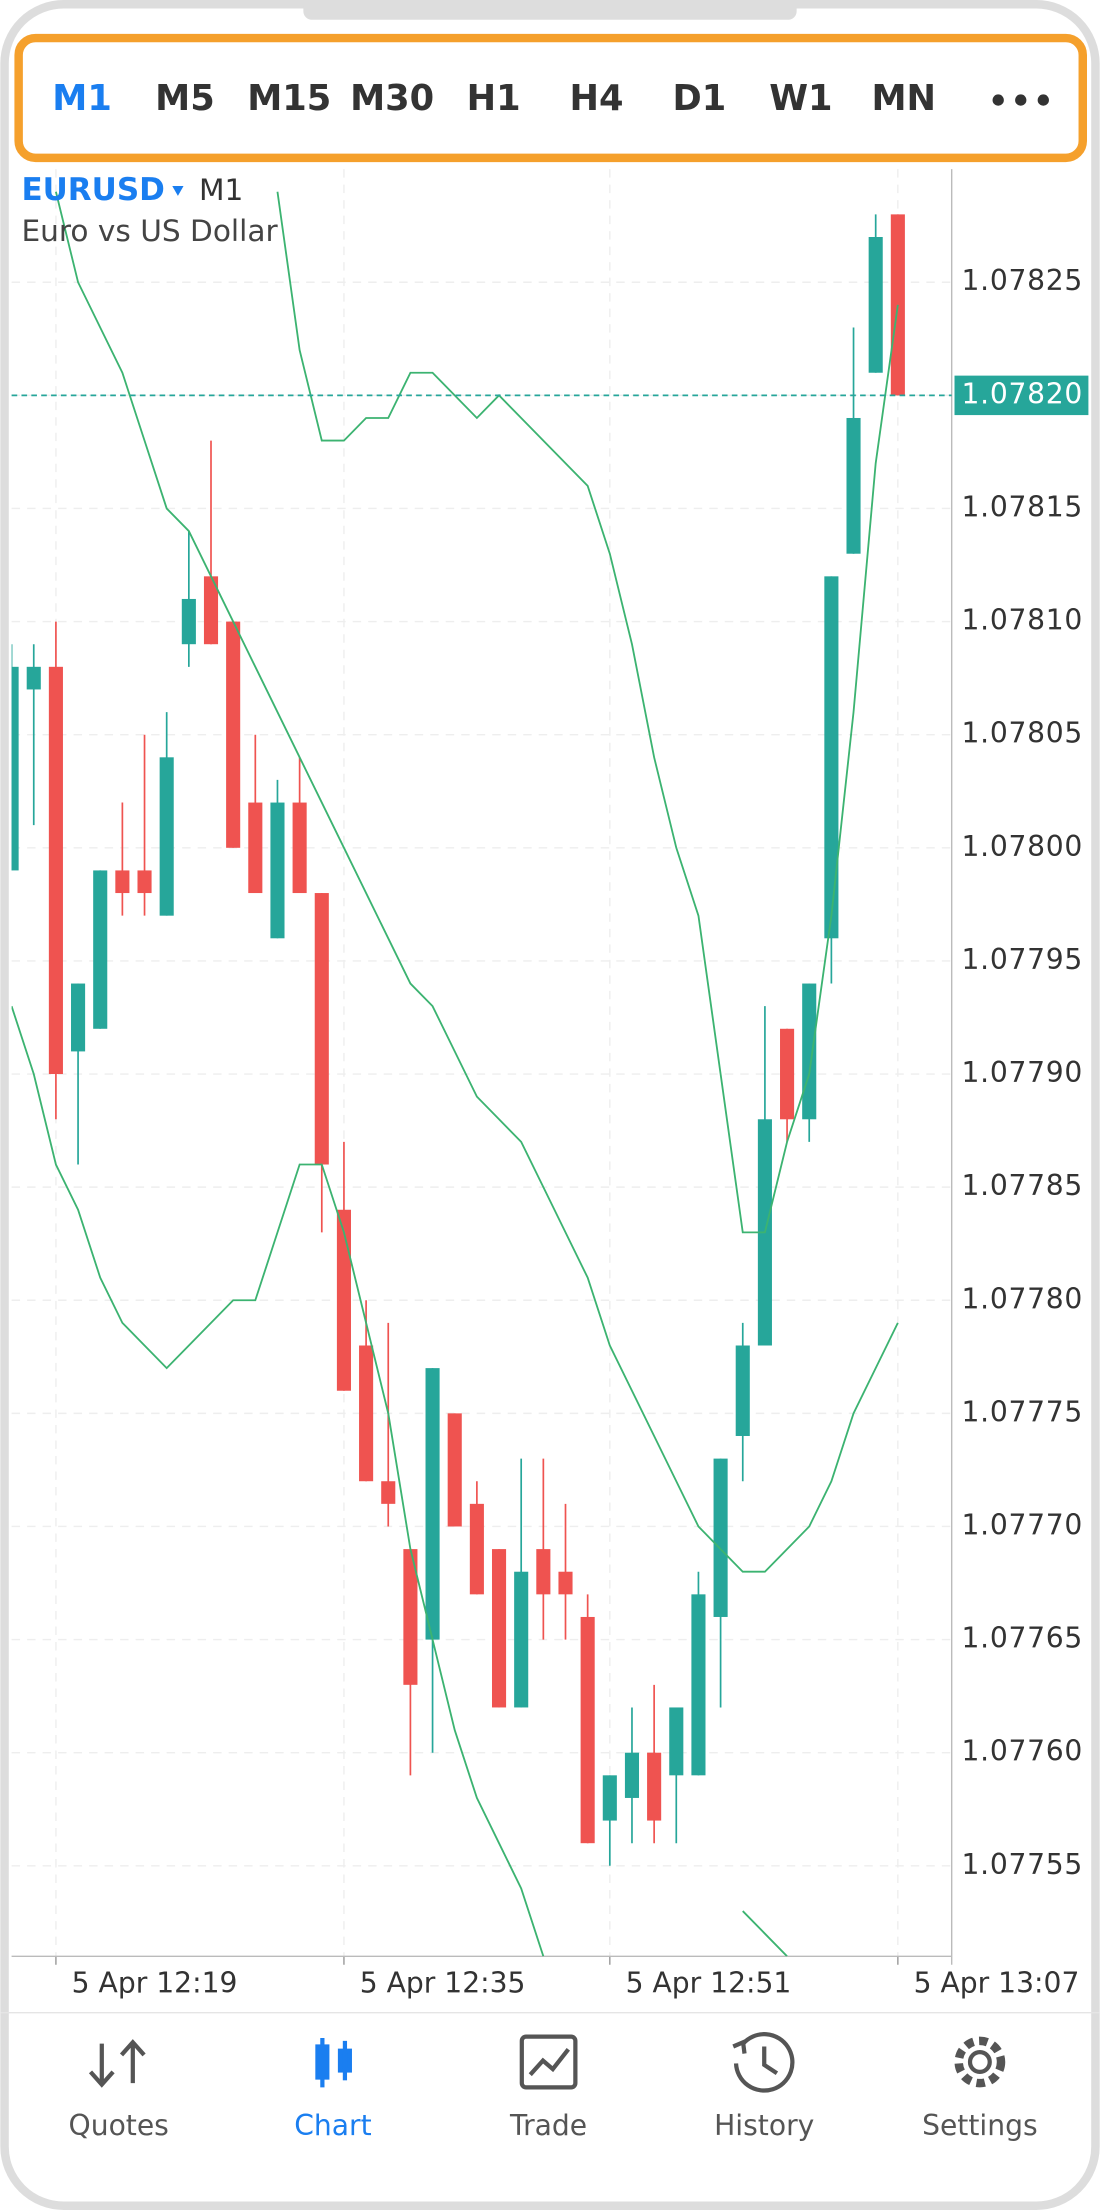  Describe the element at coordinates (92, 190) in the screenshot. I see `symbol: EURUSD` at that location.